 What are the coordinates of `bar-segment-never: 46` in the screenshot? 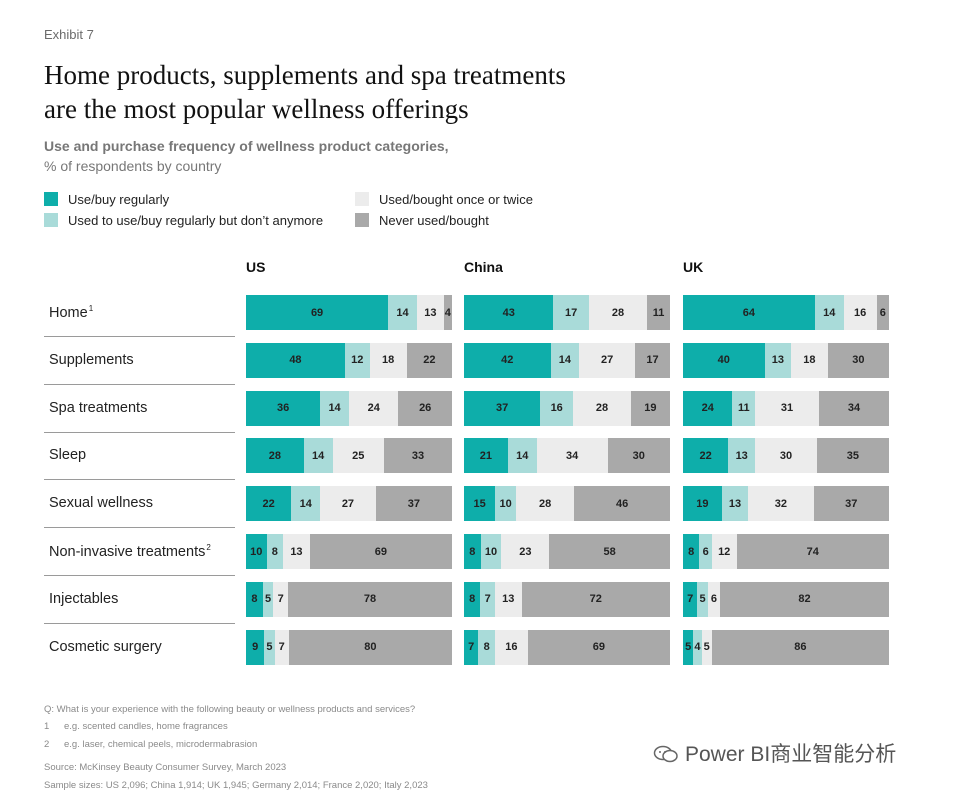 It's located at (622, 504).